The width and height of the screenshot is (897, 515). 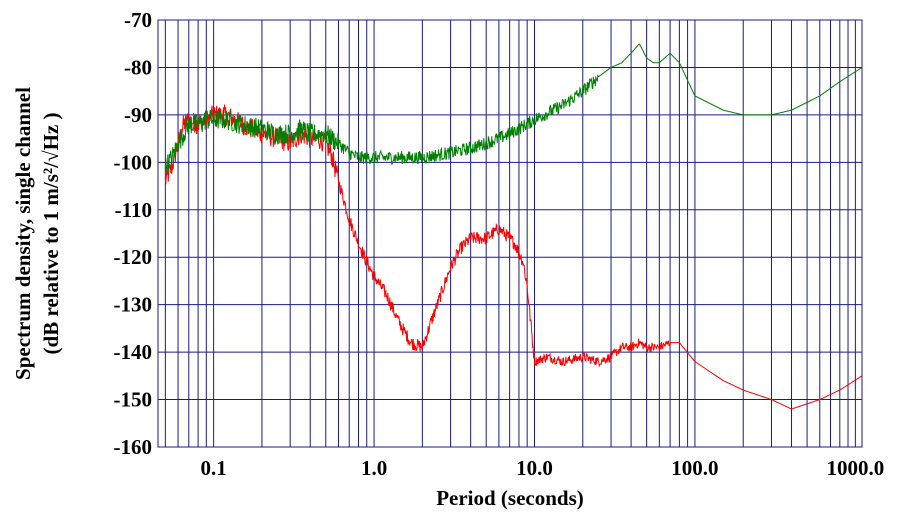 I want to click on y-tick-label: -120, so click(x=133, y=257).